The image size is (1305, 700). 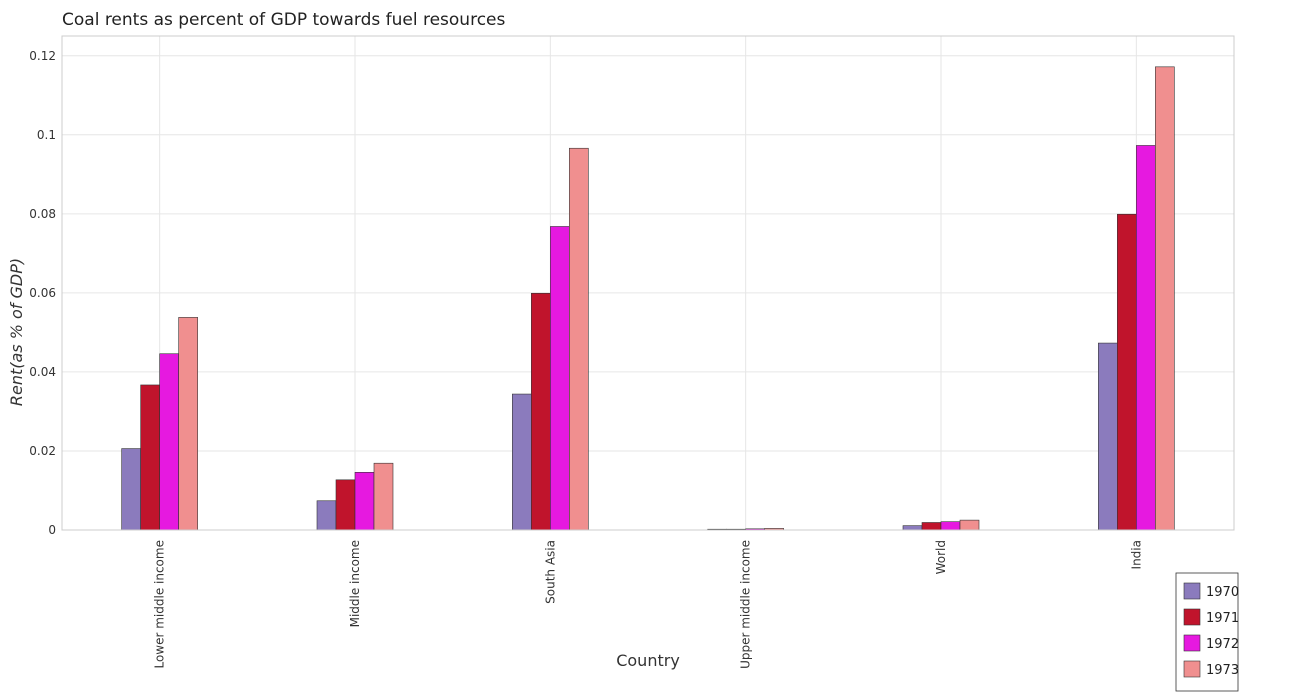 What do you see at coordinates (52, 530) in the screenshot?
I see `y-tick-label: 0` at bounding box center [52, 530].